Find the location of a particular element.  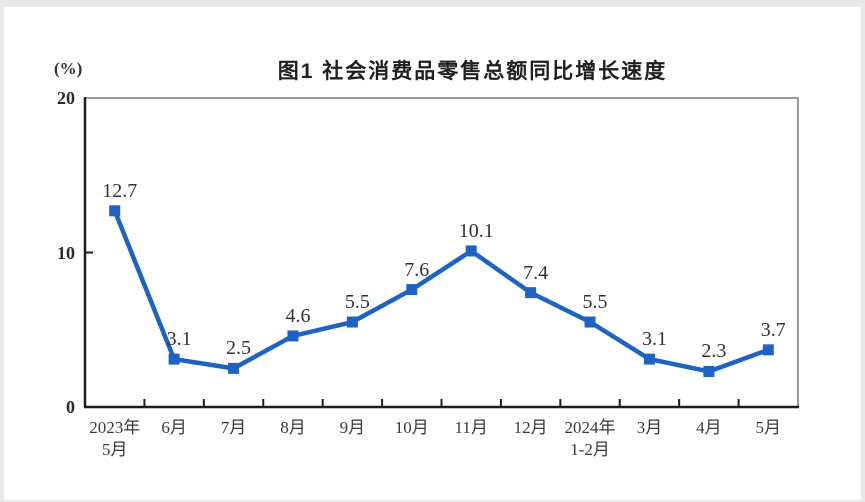

x-tick-label: 2023年 5月 is located at coordinates (115, 438).